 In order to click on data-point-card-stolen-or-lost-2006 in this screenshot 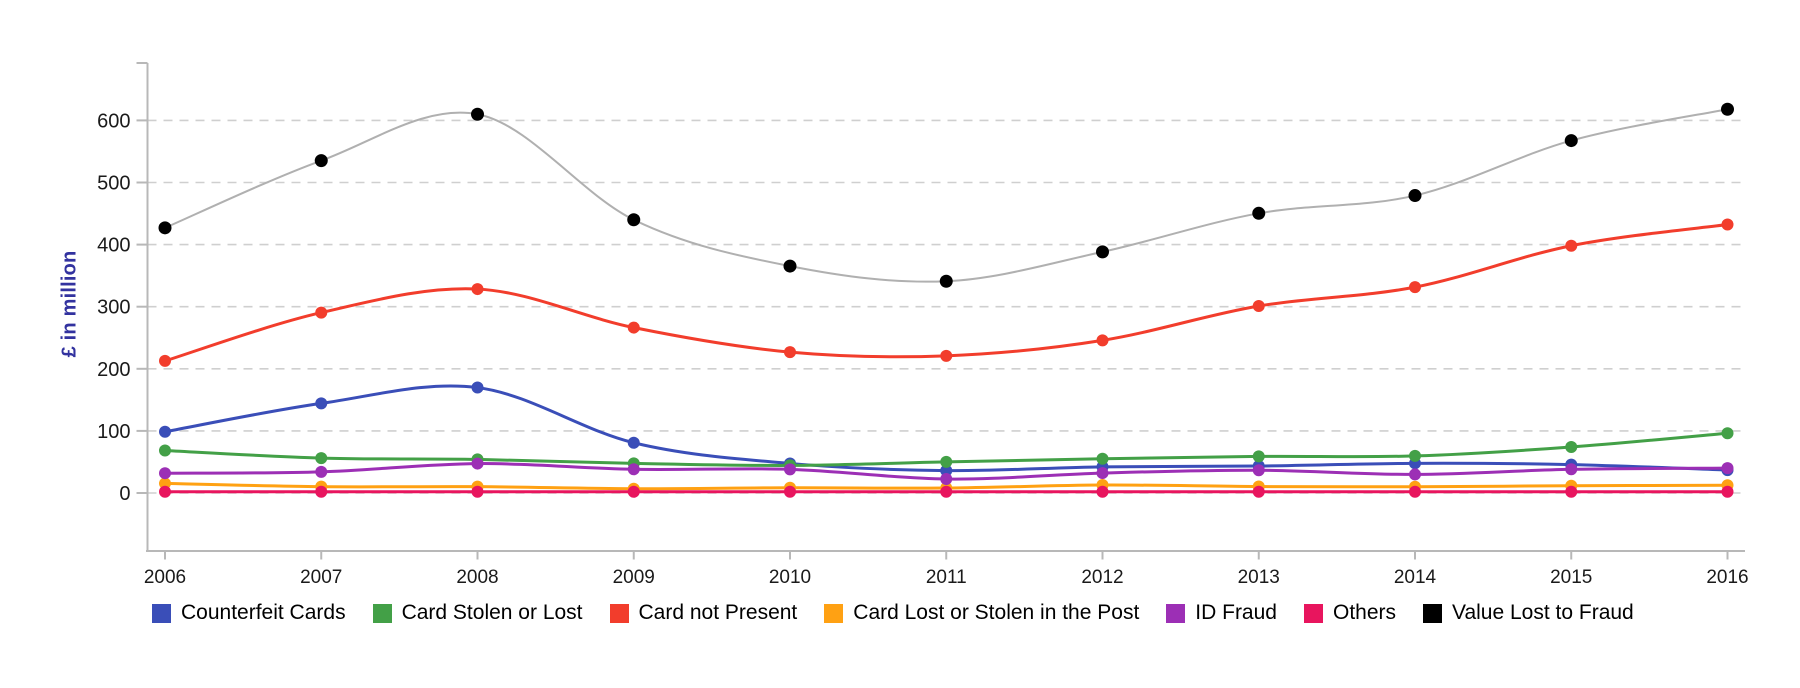, I will do `click(165, 450)`.